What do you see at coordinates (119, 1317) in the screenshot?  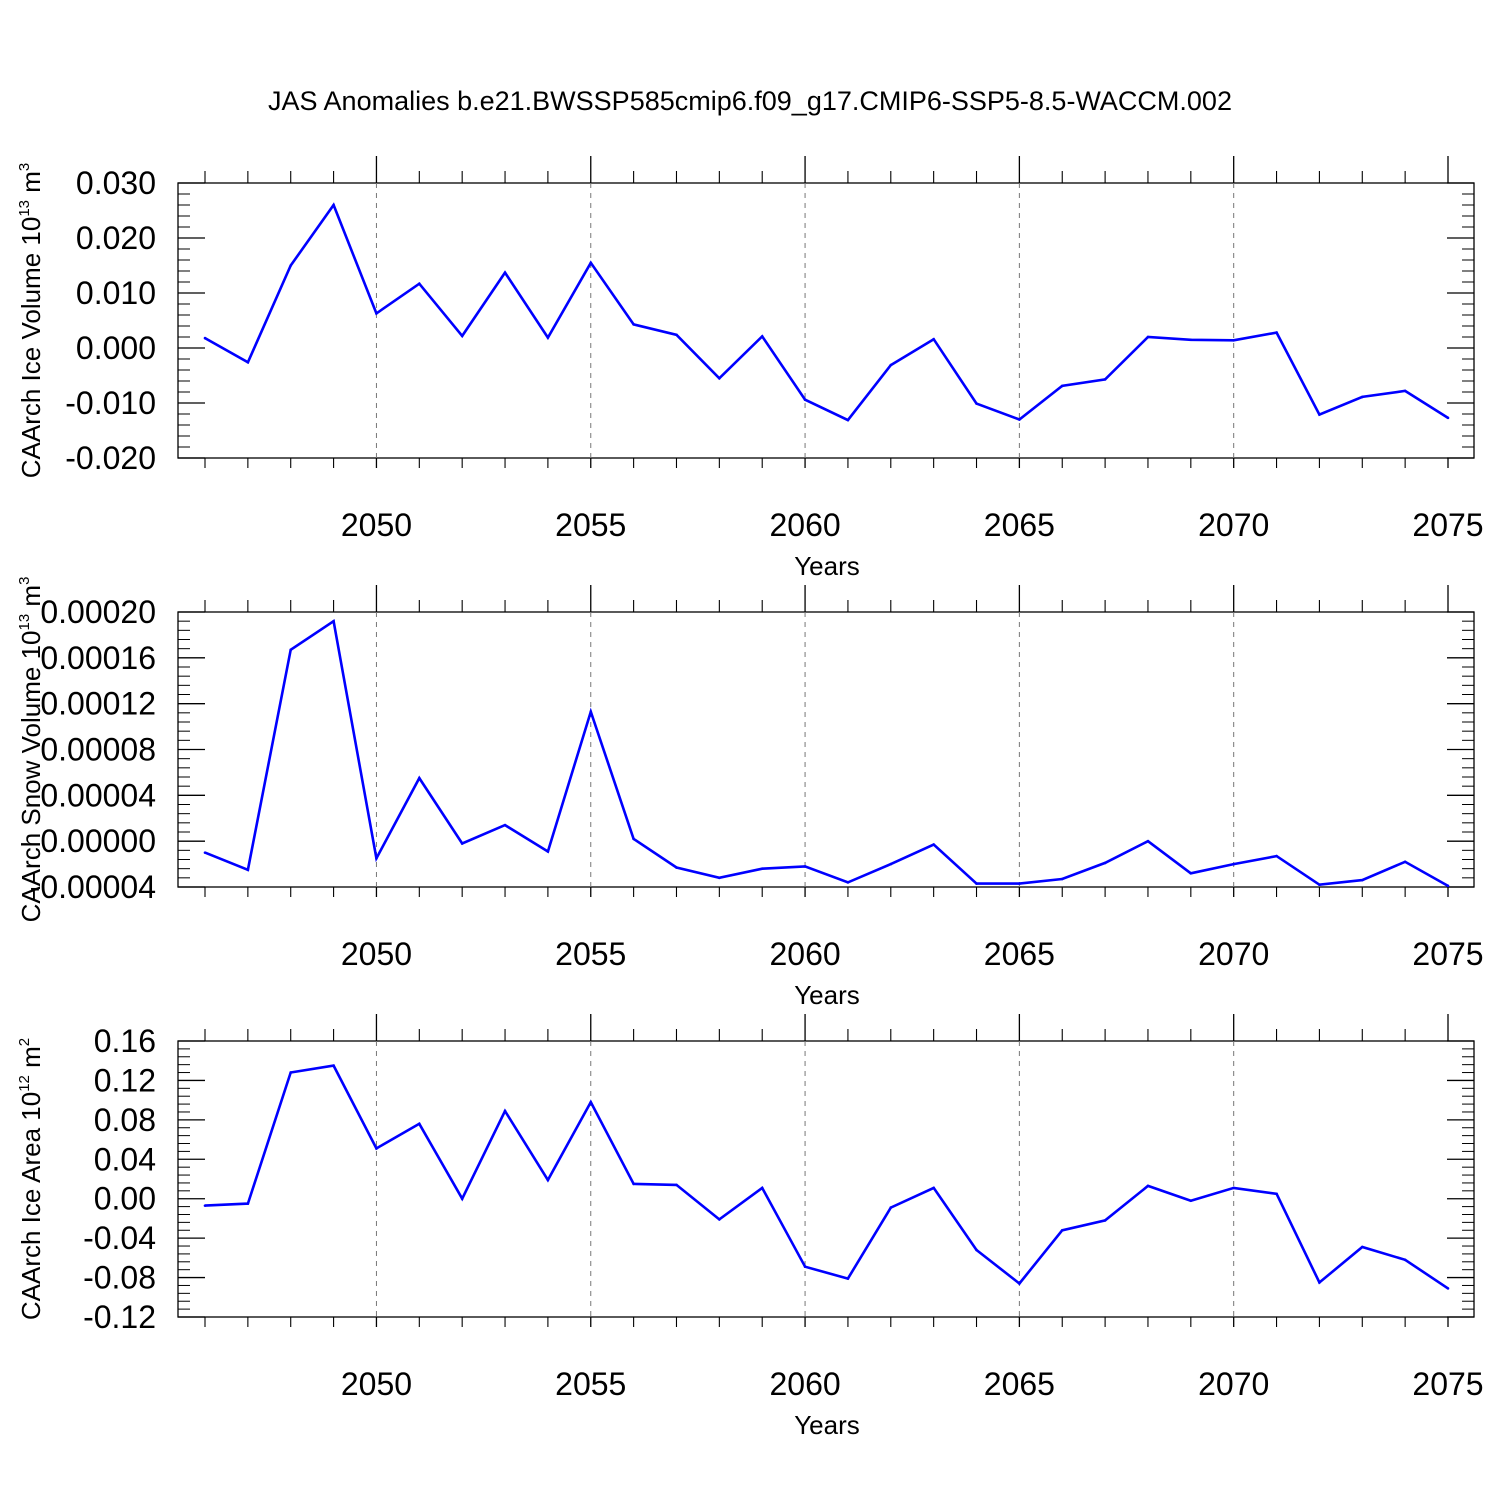 I see `y-tick-label: -0.12` at bounding box center [119, 1317].